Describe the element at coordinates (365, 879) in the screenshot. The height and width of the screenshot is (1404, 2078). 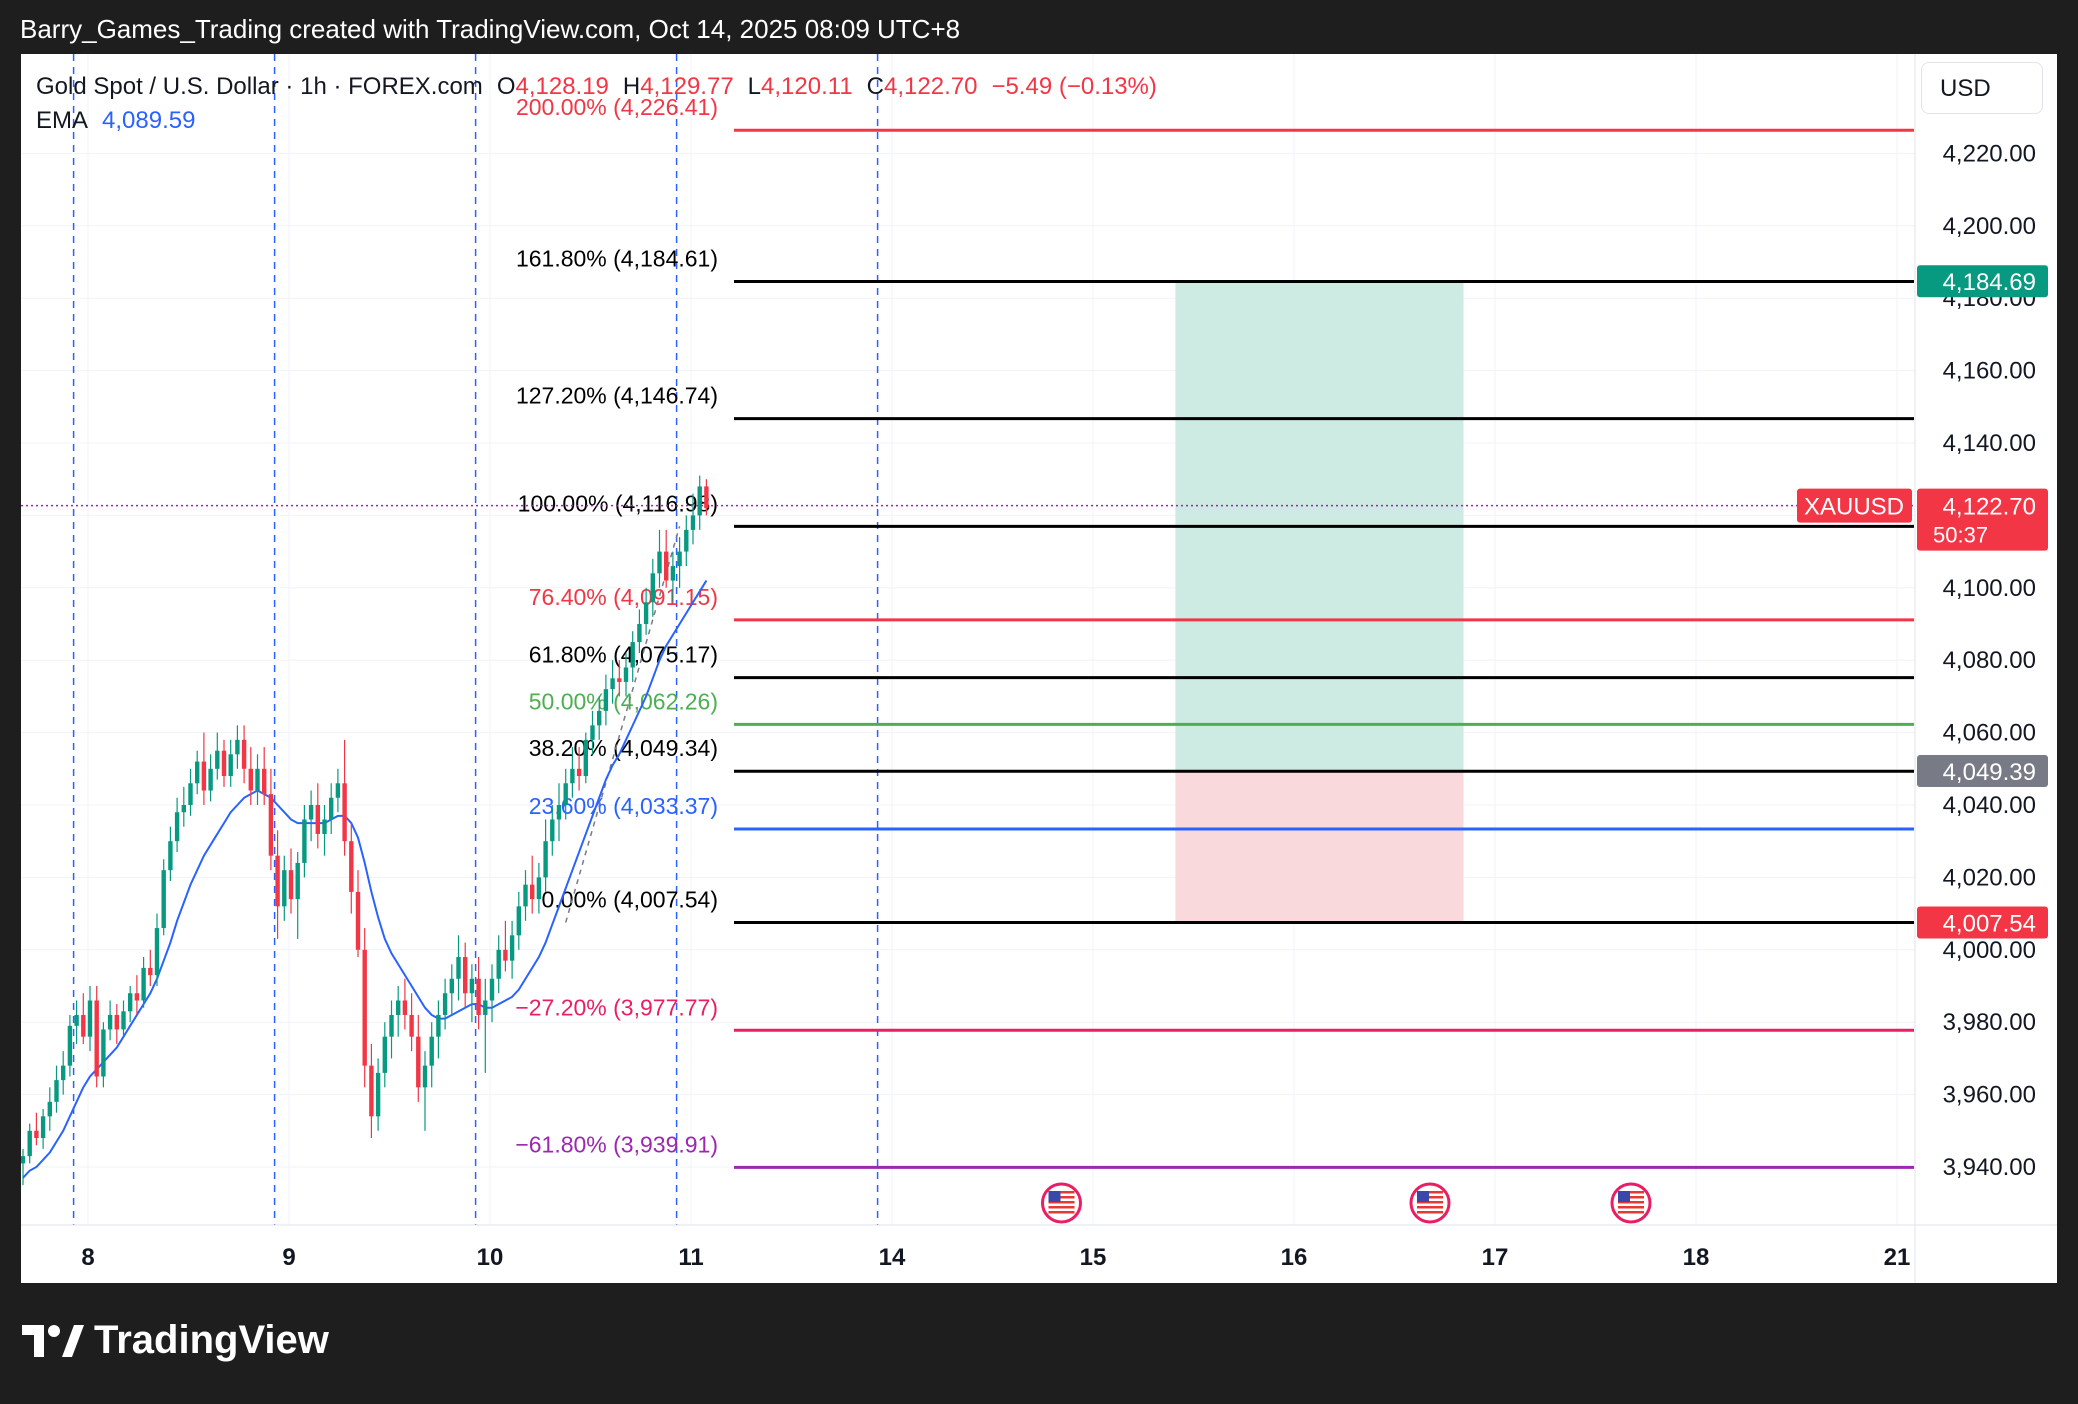
I see `ema-line` at that location.